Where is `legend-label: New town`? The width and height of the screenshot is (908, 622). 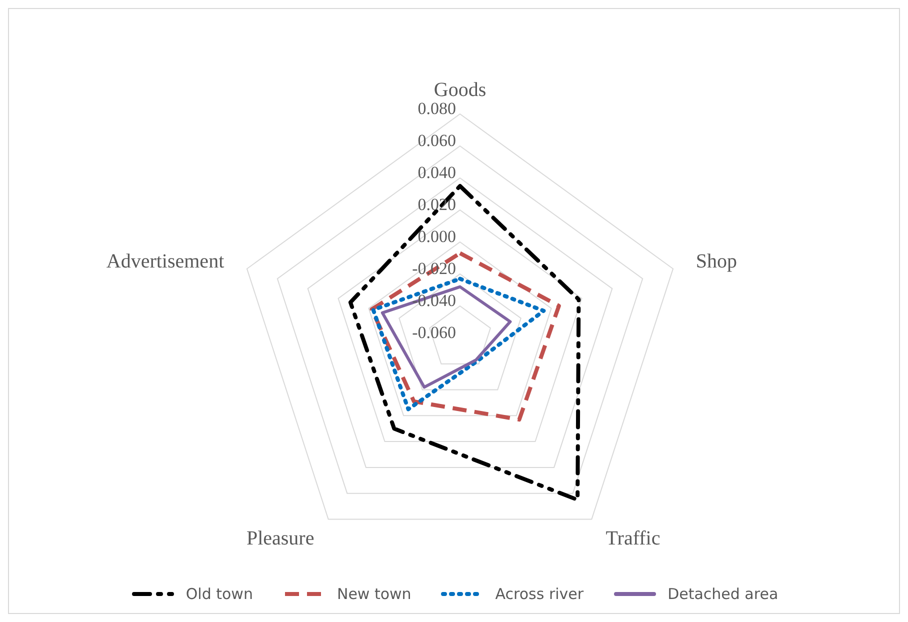
legend-label: New town is located at coordinates (374, 594).